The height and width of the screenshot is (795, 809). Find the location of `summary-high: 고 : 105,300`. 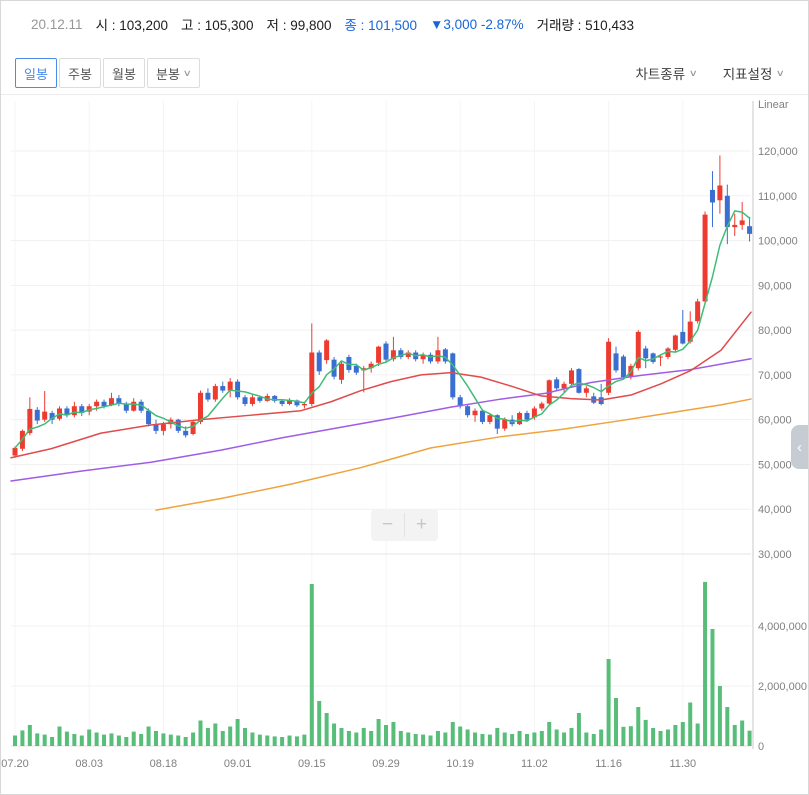

summary-high: 고 : 105,300 is located at coordinates (217, 25).